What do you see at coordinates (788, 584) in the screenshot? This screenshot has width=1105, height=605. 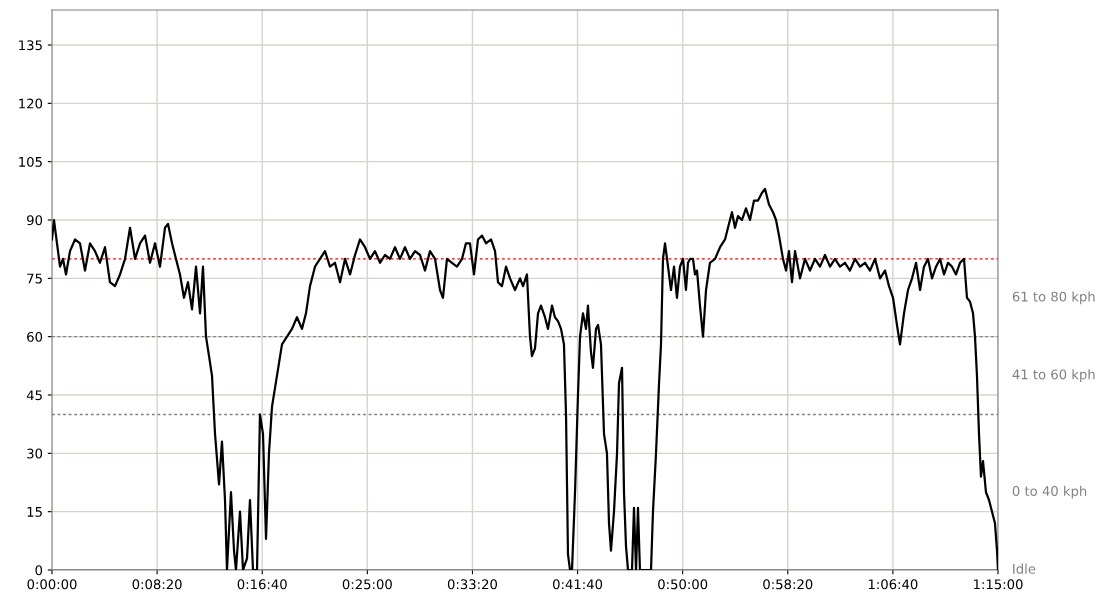 I see `x-tick-label: 0:58:20` at bounding box center [788, 584].